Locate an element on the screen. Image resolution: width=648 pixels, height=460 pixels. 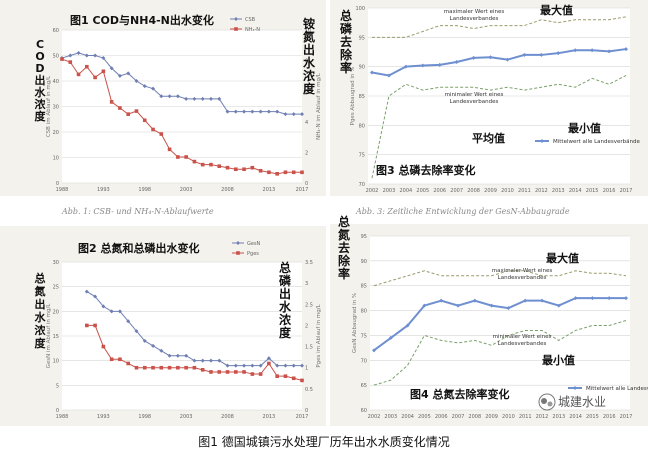
y2-tick-label: 1 is located at coordinates (306, 369).